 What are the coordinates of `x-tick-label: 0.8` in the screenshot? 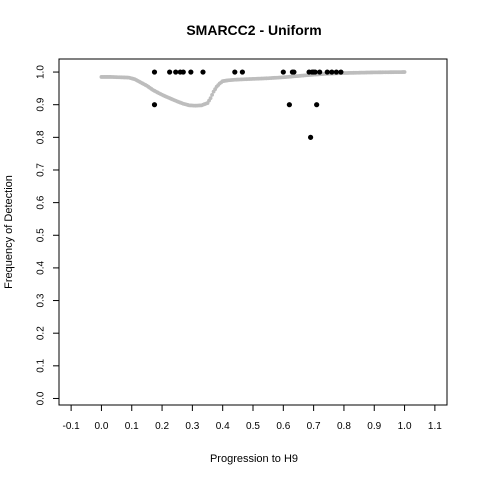 It's located at (344, 426).